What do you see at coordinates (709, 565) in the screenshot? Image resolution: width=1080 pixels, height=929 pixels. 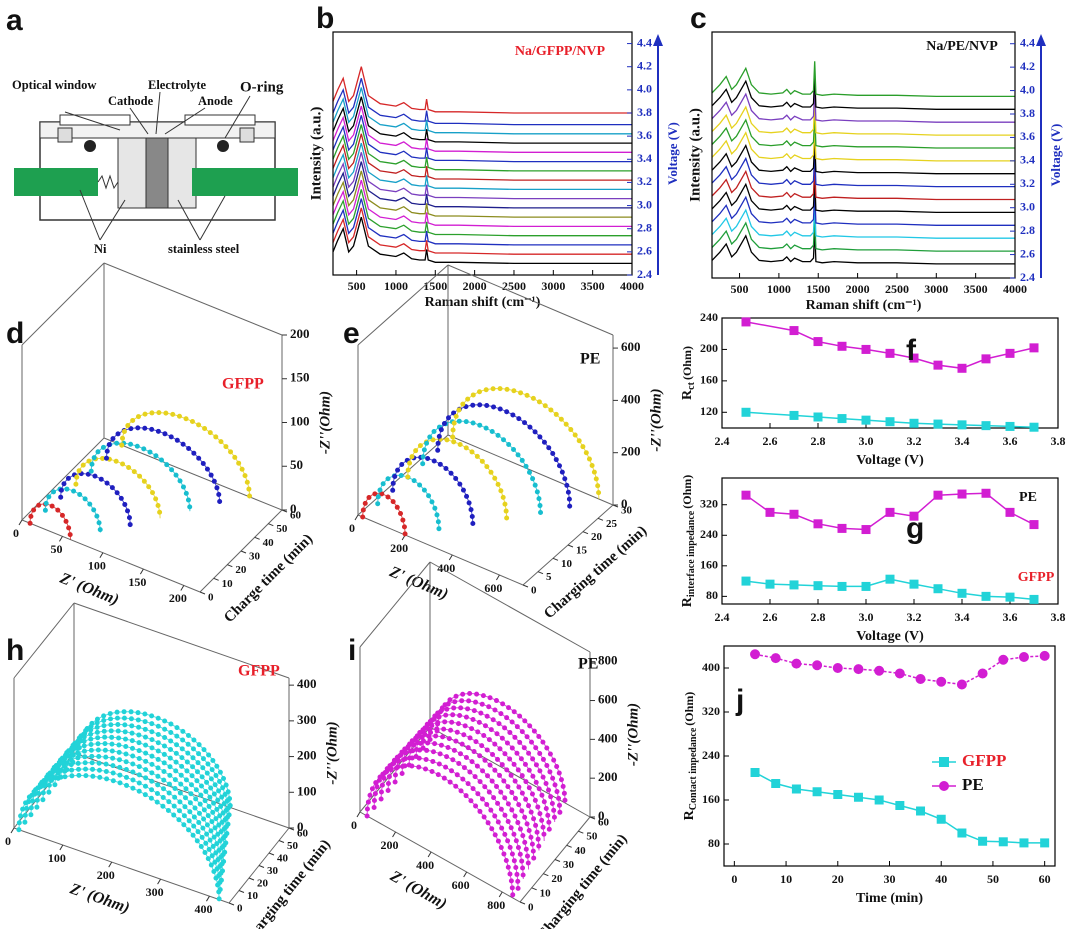 I see `y-tick-label: 160` at bounding box center [709, 565].